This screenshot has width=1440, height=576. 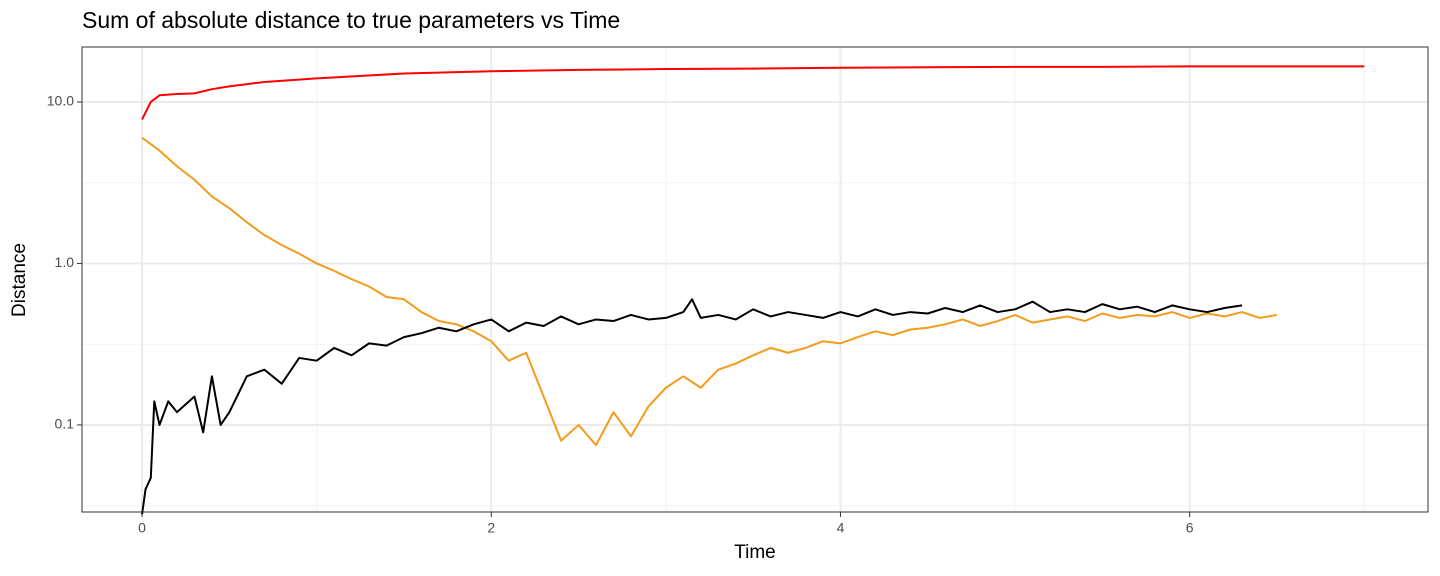 I want to click on x-tick-label: 6, so click(x=1190, y=528).